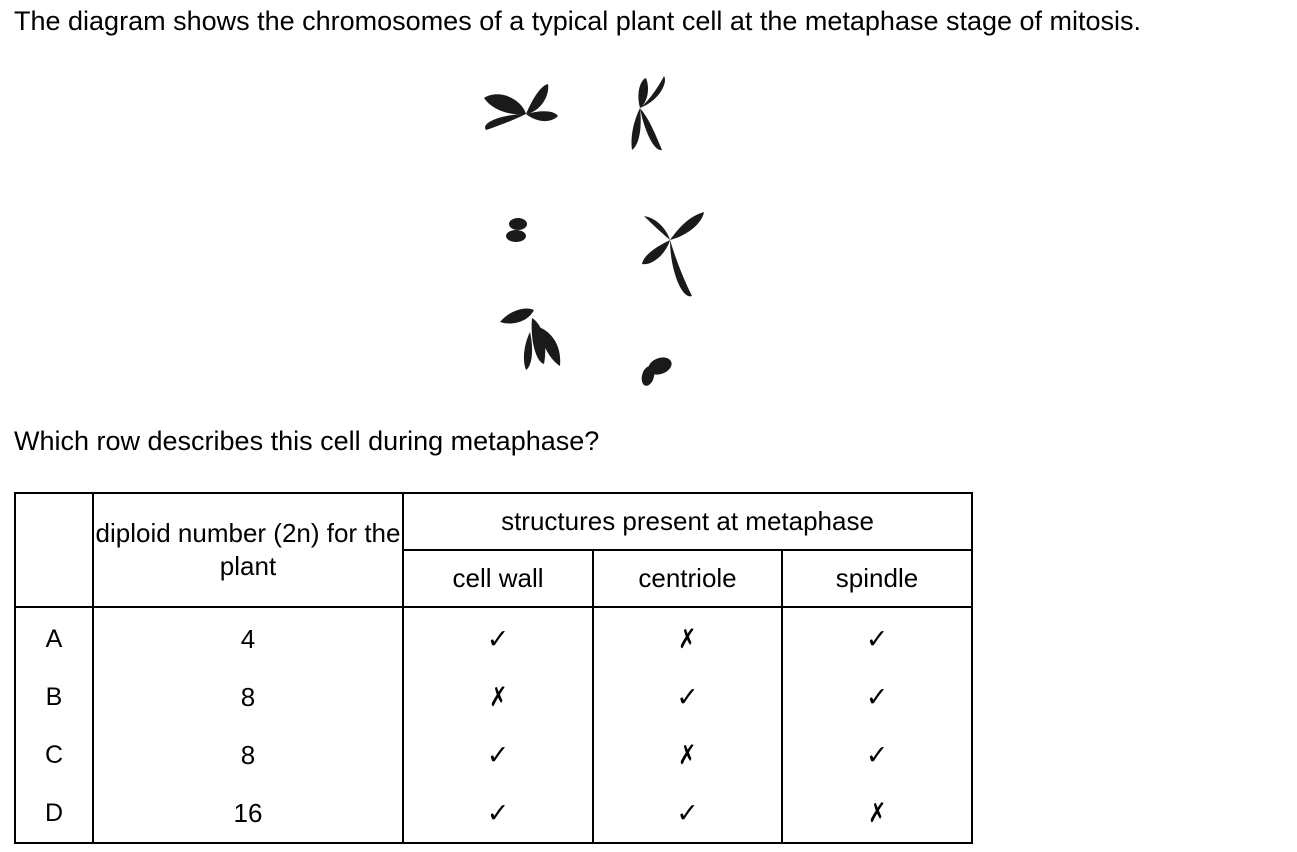 The image size is (1297, 852). I want to click on header-structures: structures present at metaphase, so click(687, 521).